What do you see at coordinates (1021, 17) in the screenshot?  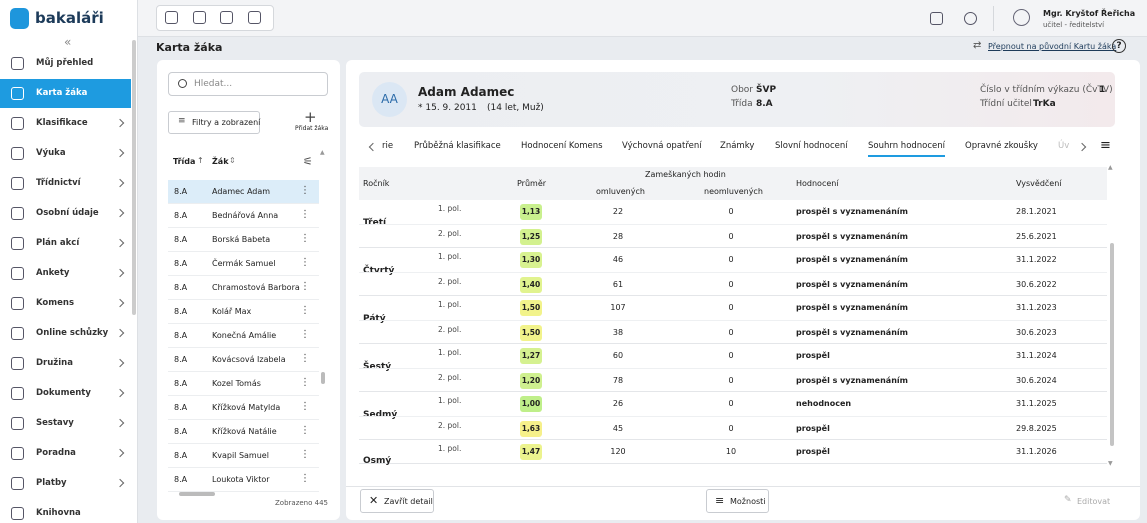 I see `user-avatar` at bounding box center [1021, 17].